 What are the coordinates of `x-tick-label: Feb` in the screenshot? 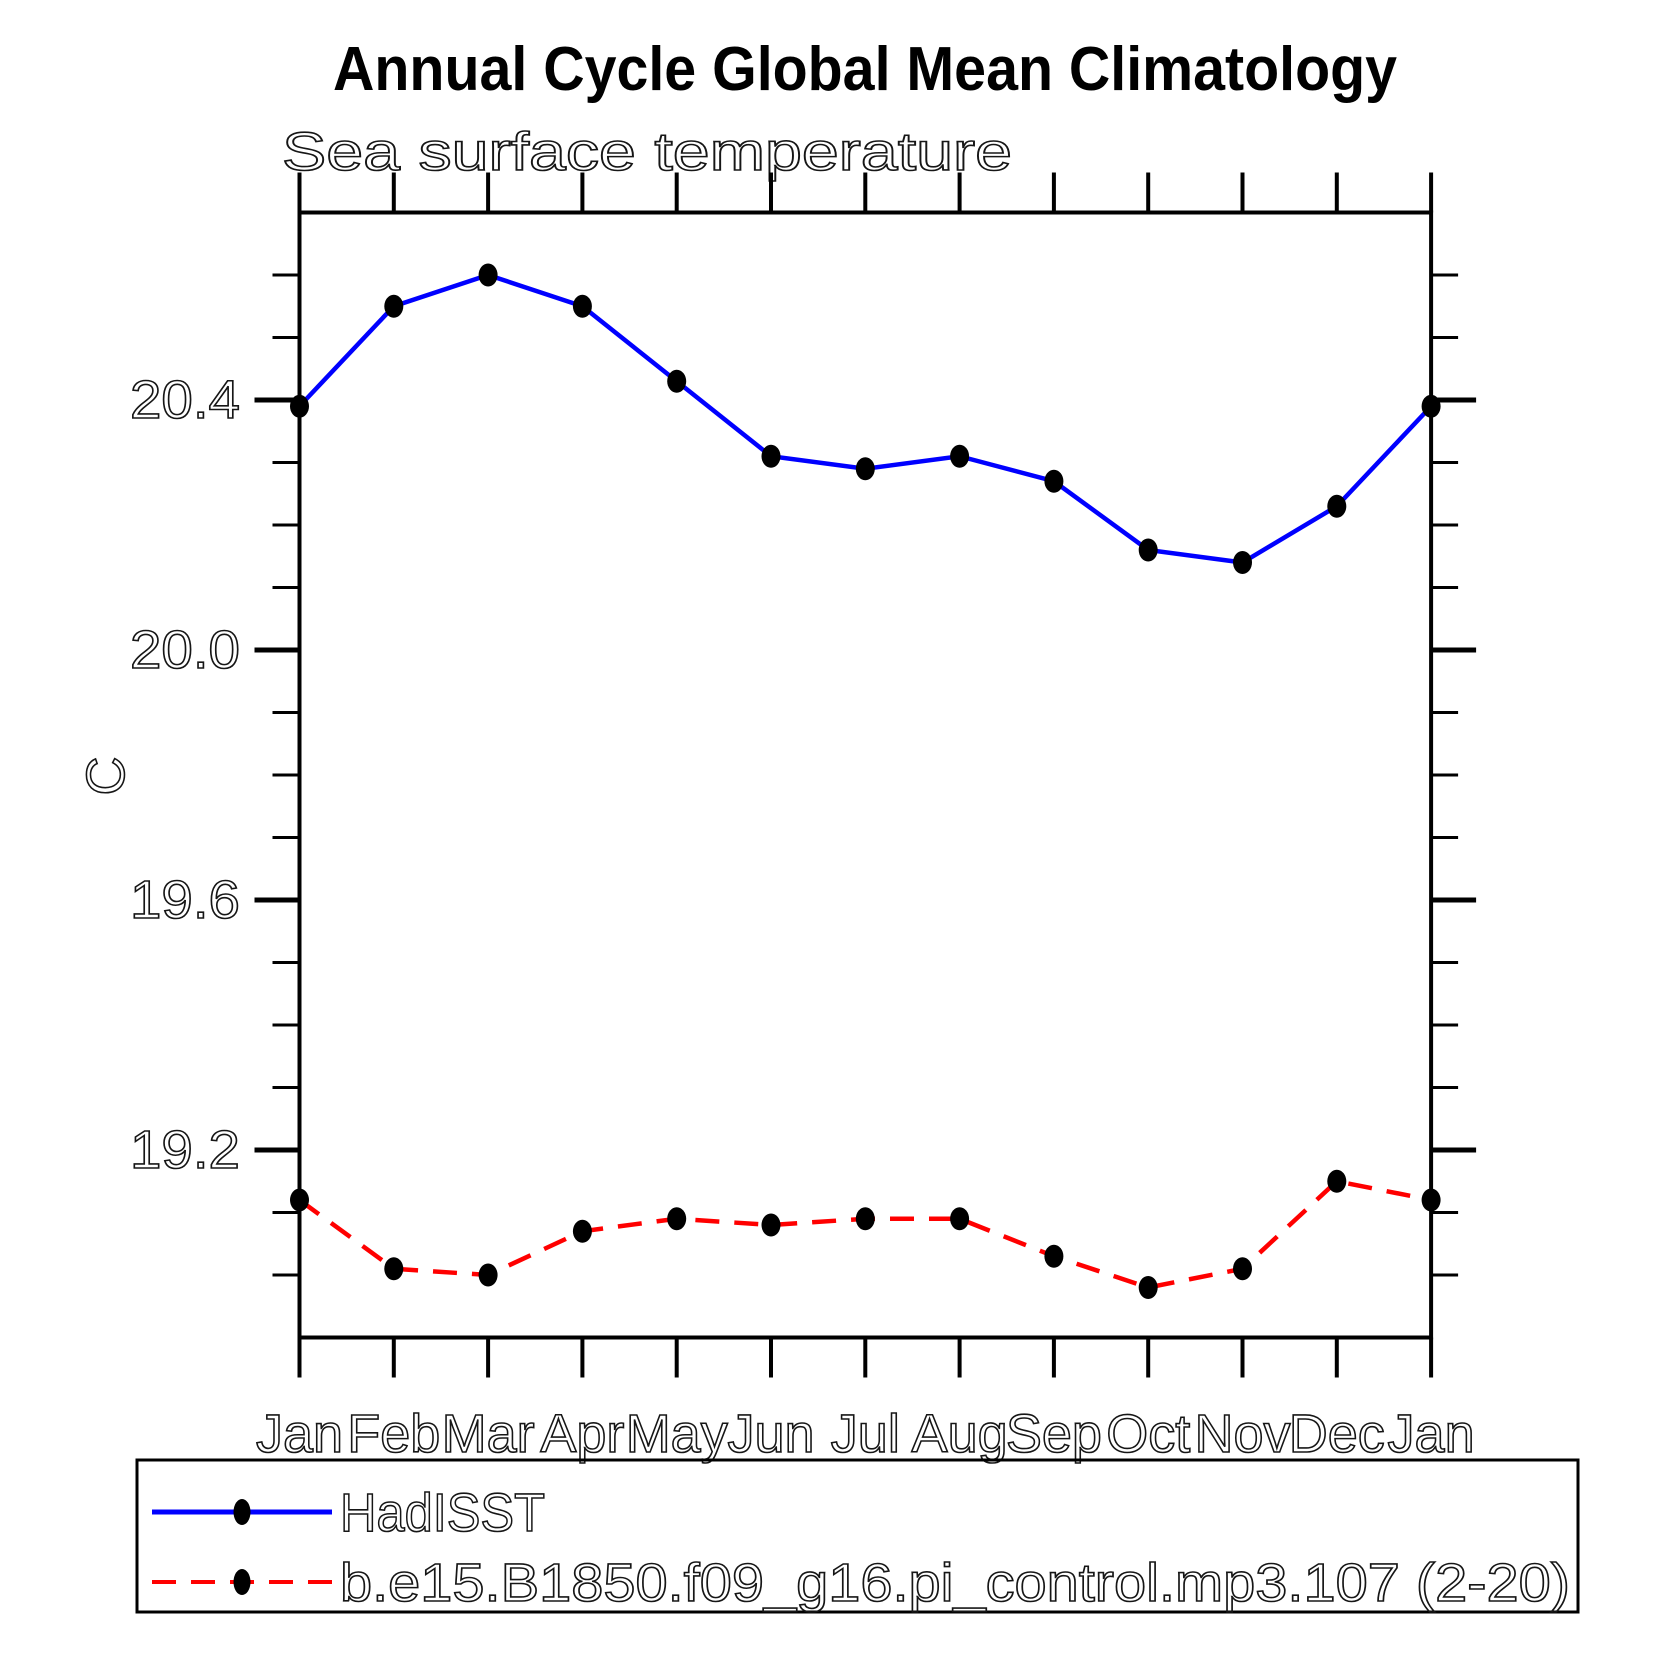 It's located at (393, 1434).